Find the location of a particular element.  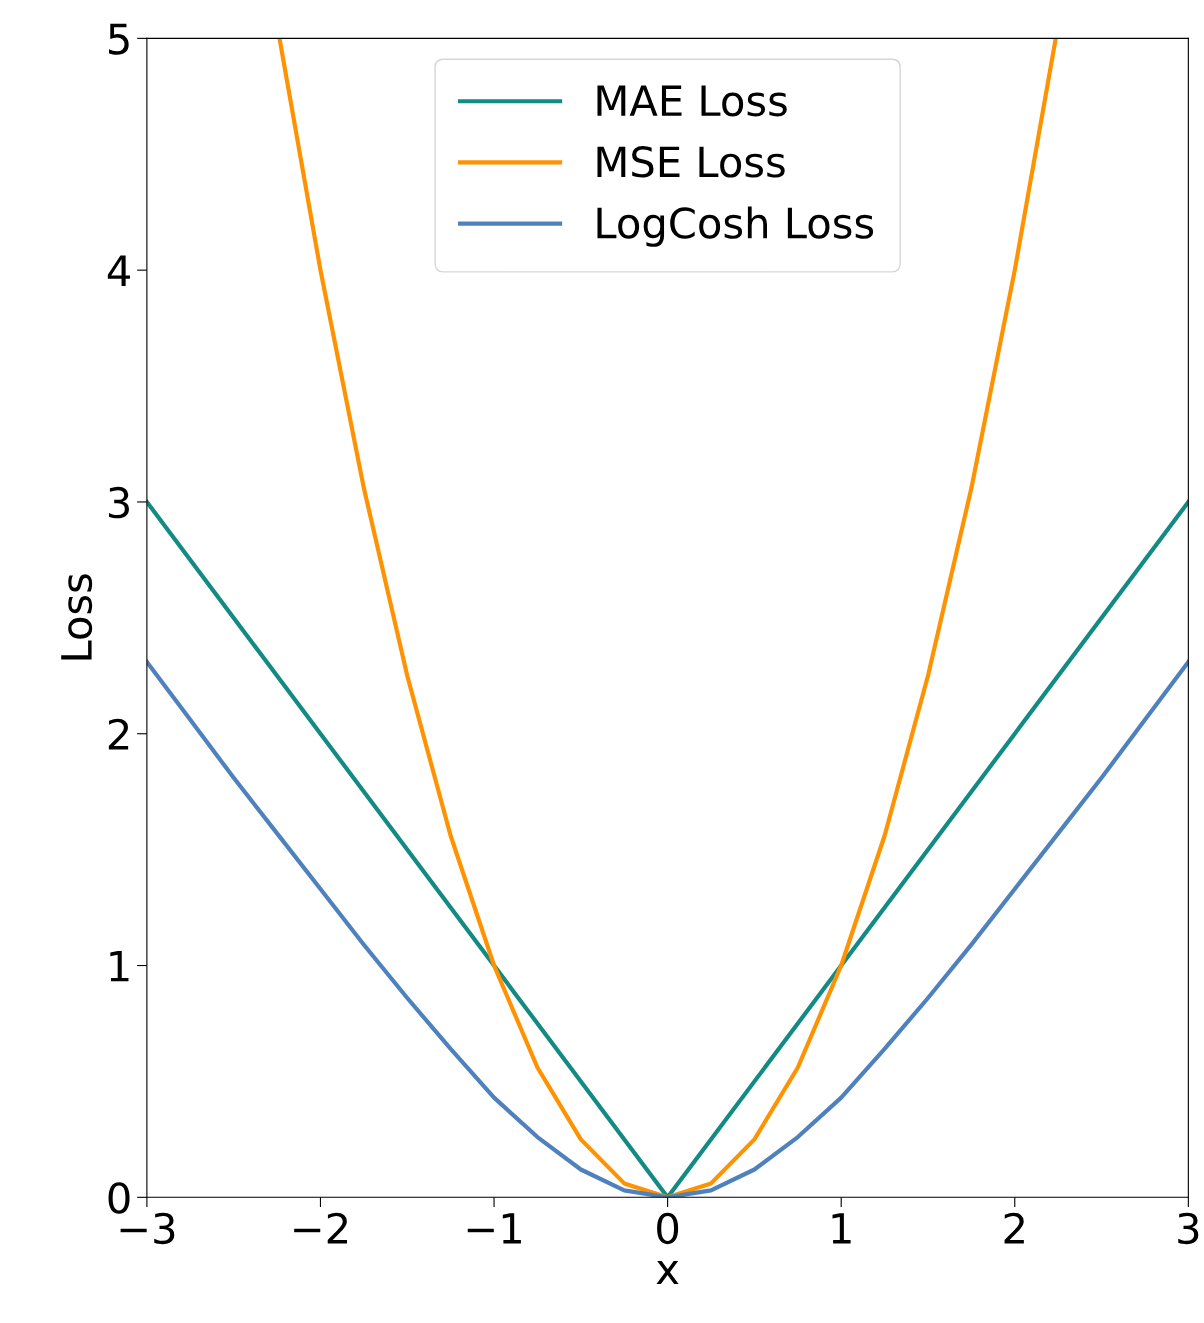

y-tick-label: 1 is located at coordinates (119, 966).